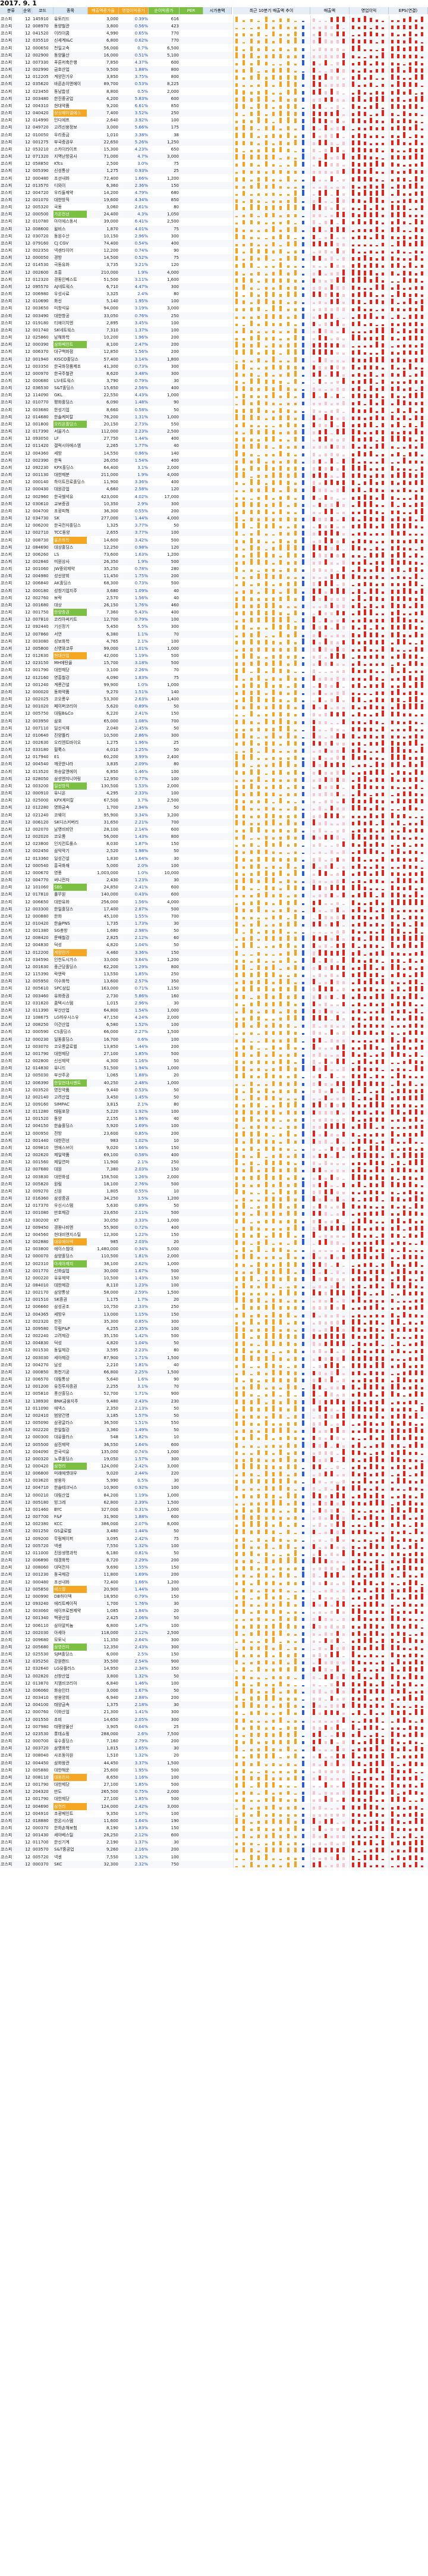 Image resolution: width=428 pixels, height=2576 pixels. Describe the element at coordinates (58, 872) in the screenshot. I see `cell-name: 영풍` at that location.